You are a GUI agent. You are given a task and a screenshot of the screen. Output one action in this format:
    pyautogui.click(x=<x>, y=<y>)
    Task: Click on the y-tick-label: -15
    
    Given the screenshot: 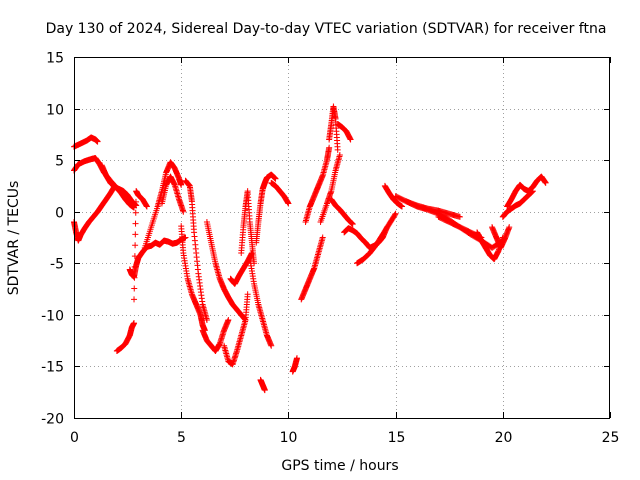 What is the action you would take?
    pyautogui.click(x=52, y=368)
    